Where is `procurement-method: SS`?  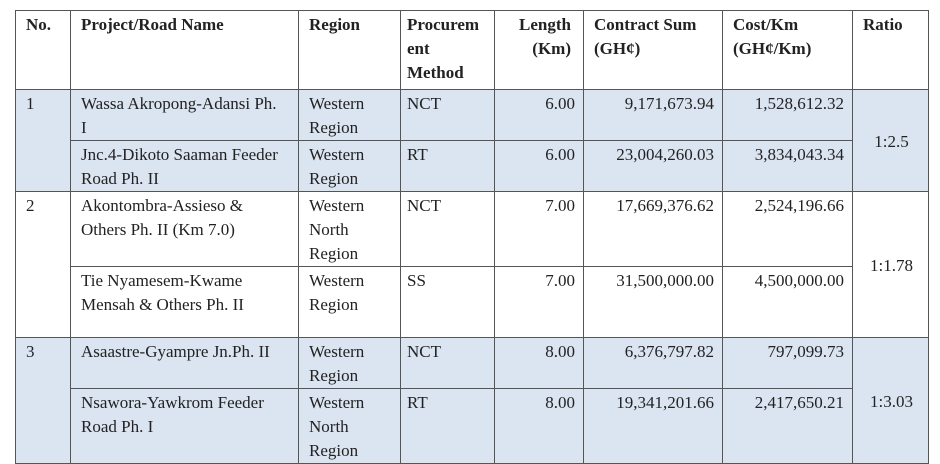
procurement-method: SS is located at coordinates (447, 302).